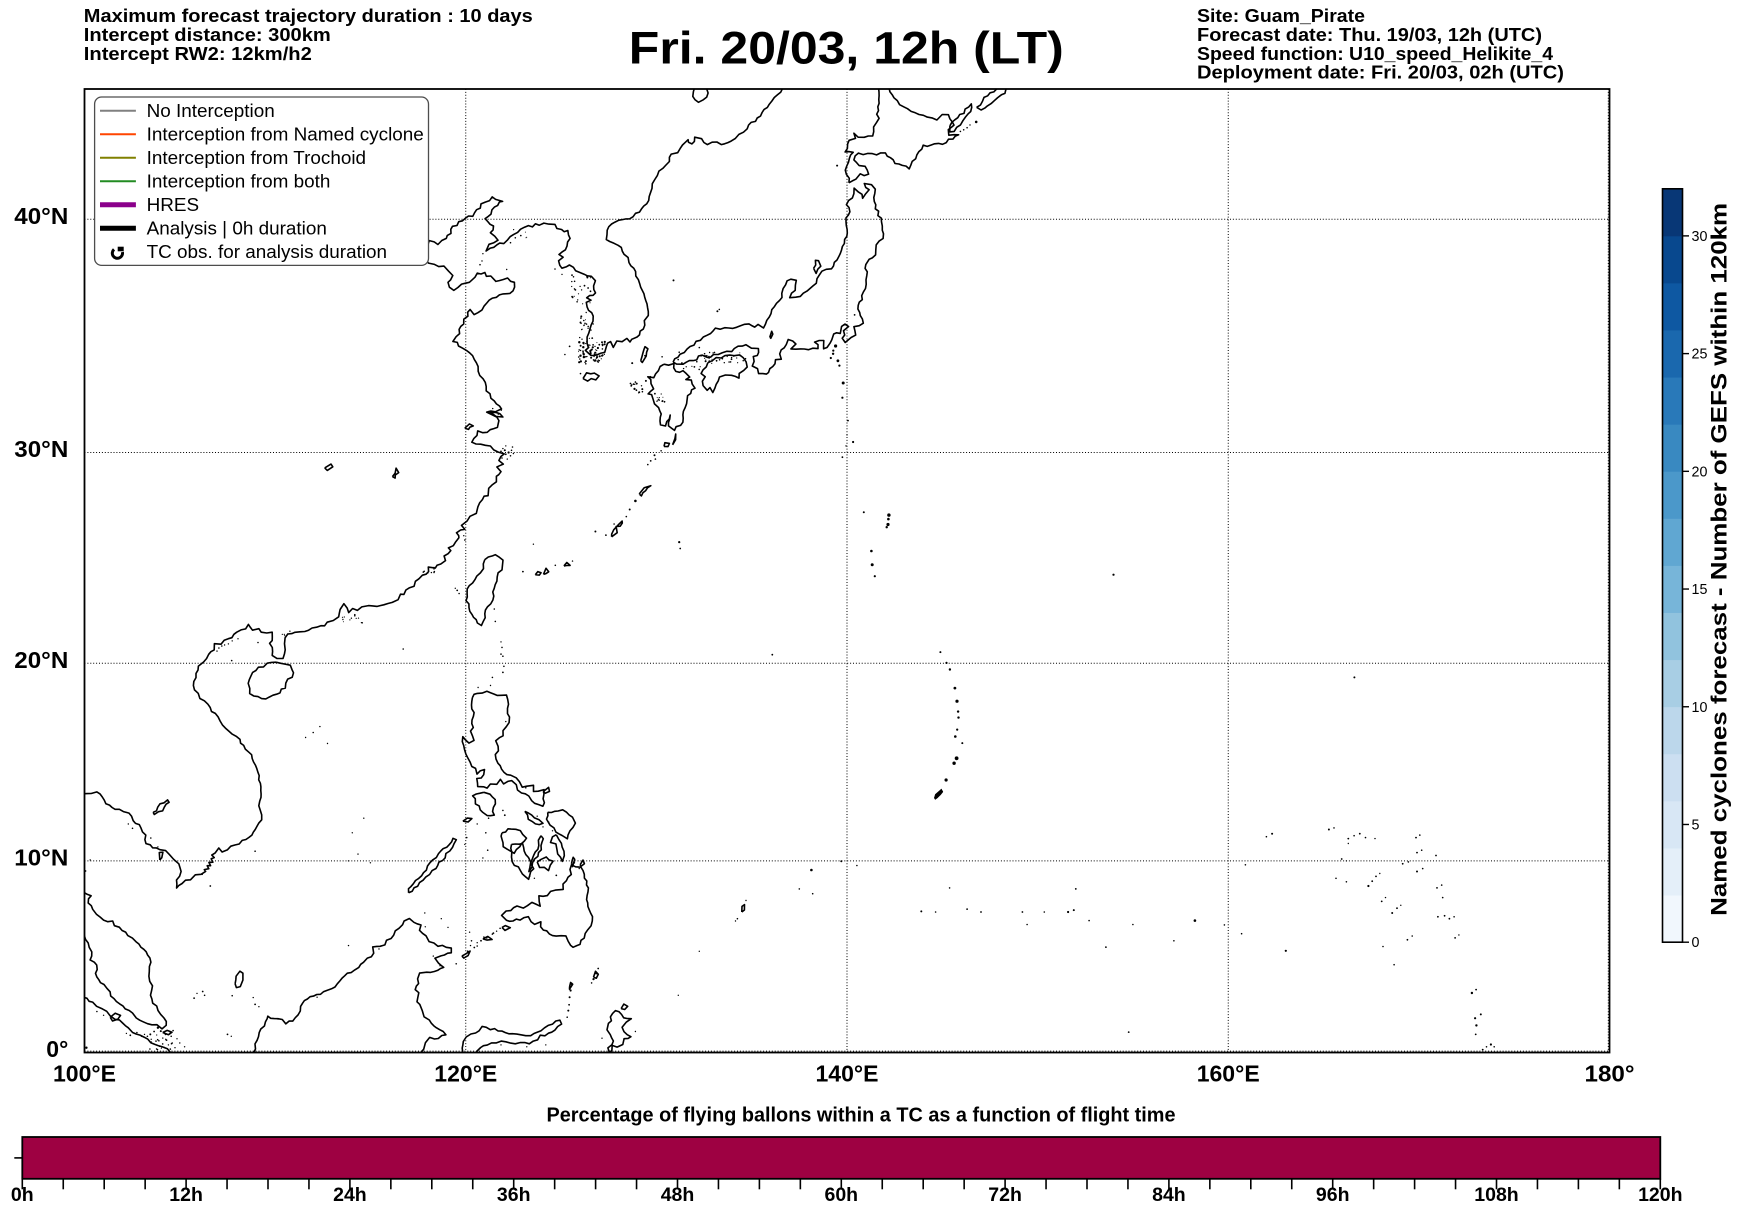  What do you see at coordinates (267, 252) in the screenshot?
I see `svg-text: TC obs. for analysis duration` at bounding box center [267, 252].